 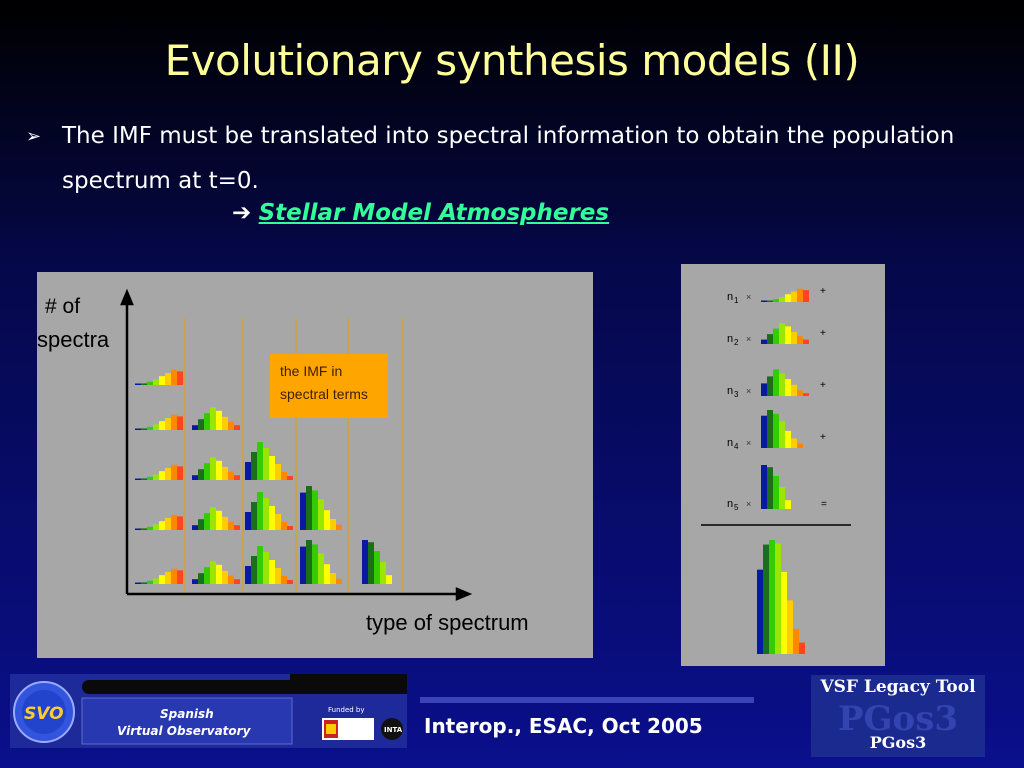 I want to click on vsf-legacy-tool-logo: PGos3 VSF Legacy Tool PGos3, so click(x=898, y=716).